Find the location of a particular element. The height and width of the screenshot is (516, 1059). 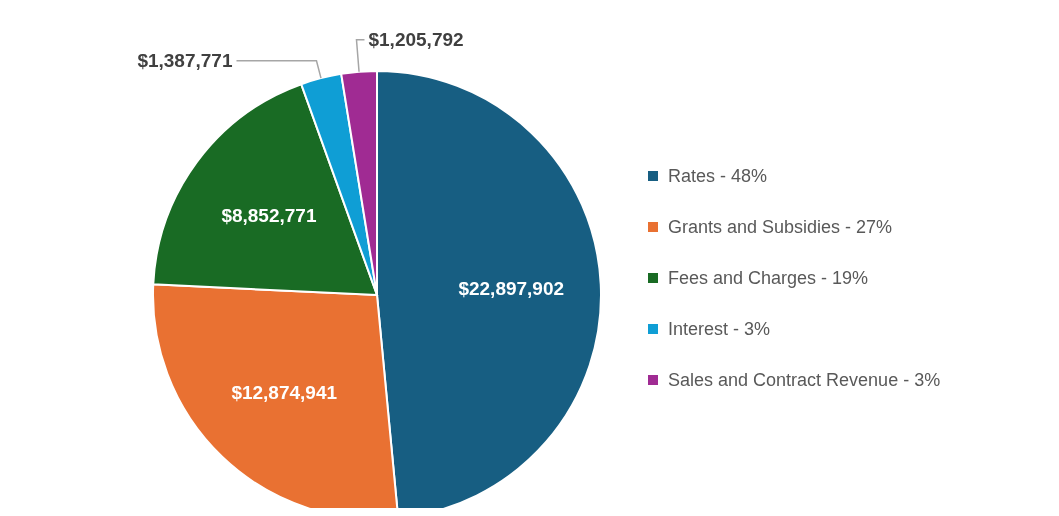

legend-label: Grants and Subsidies - 27% is located at coordinates (780, 227).